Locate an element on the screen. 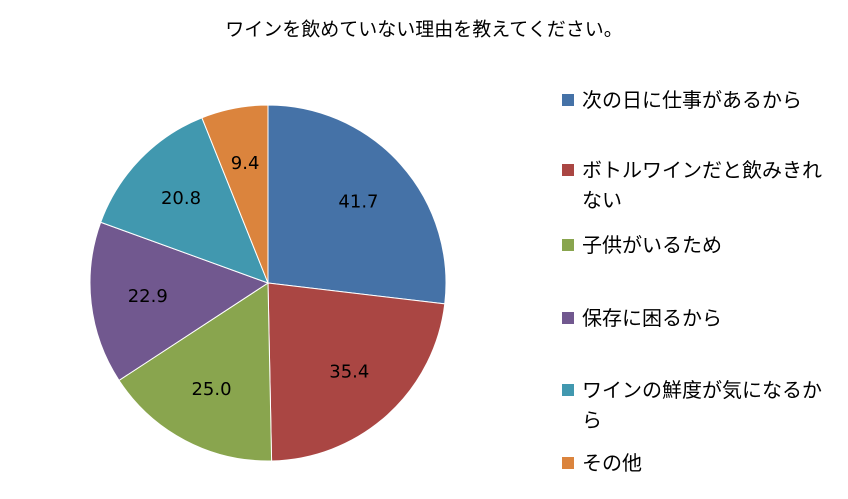 The image size is (848, 499). data-label: 35.4 is located at coordinates (349, 372).